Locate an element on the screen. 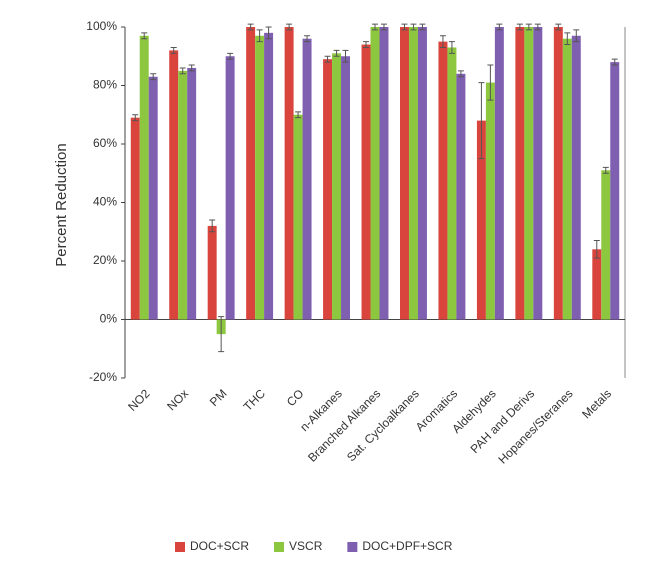  y-tick-label: 100% is located at coordinates (101, 26).